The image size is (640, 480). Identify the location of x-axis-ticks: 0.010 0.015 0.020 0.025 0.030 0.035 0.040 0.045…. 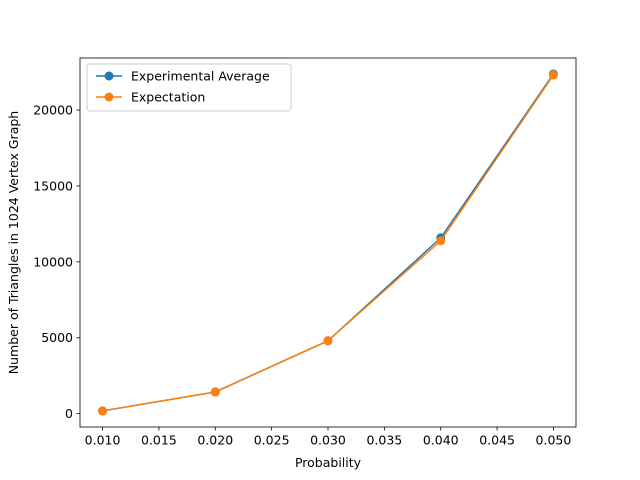
(328, 437).